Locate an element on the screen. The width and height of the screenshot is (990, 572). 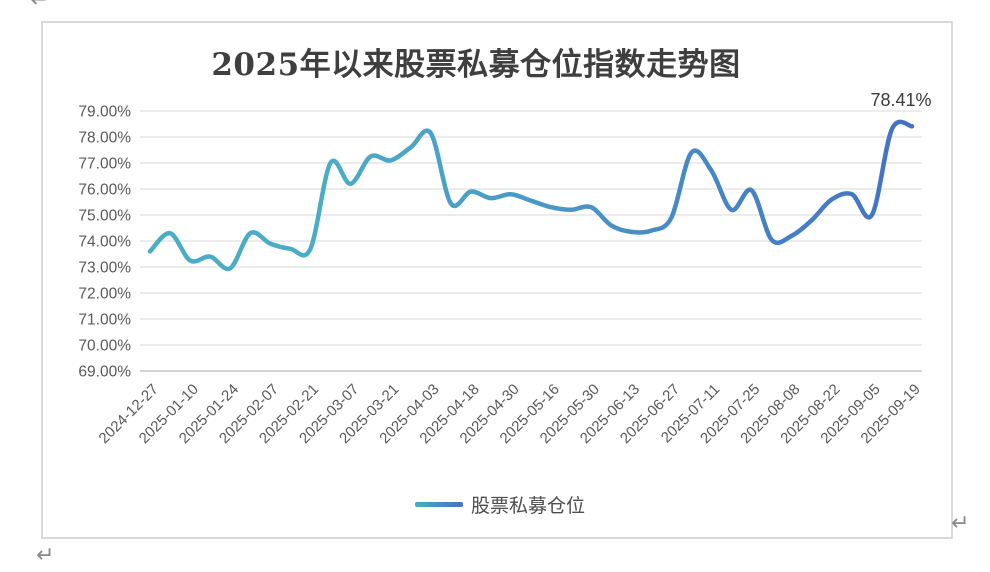
legend-line-marker is located at coordinates (438, 504).